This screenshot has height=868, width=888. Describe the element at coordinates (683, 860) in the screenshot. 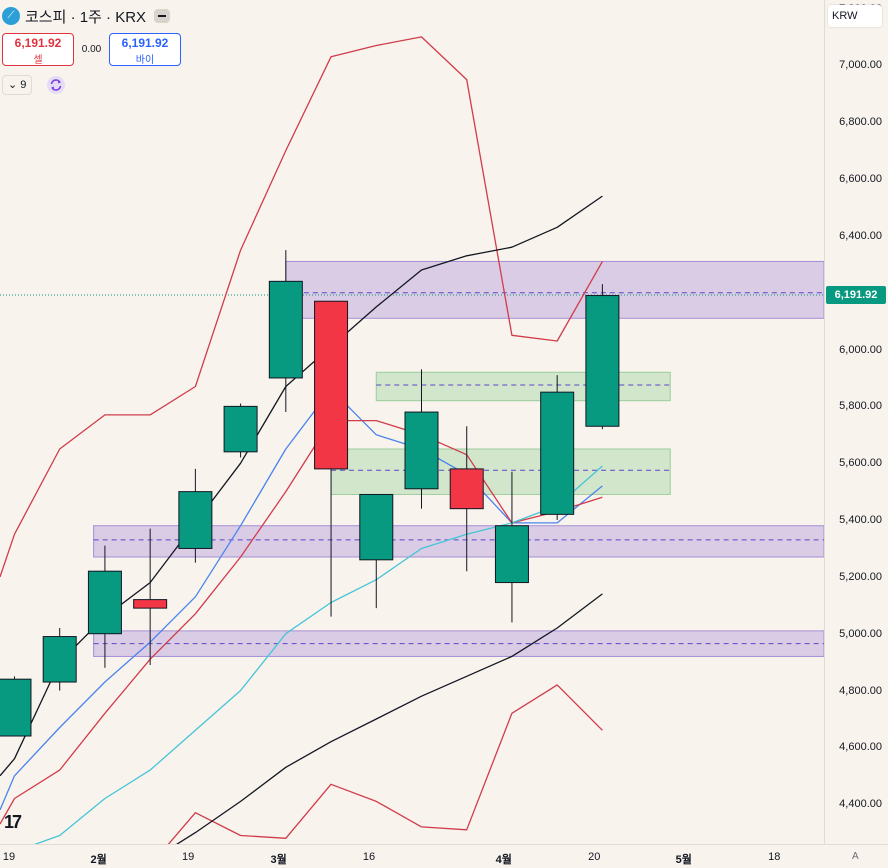

I see `time-tick: 5월` at that location.